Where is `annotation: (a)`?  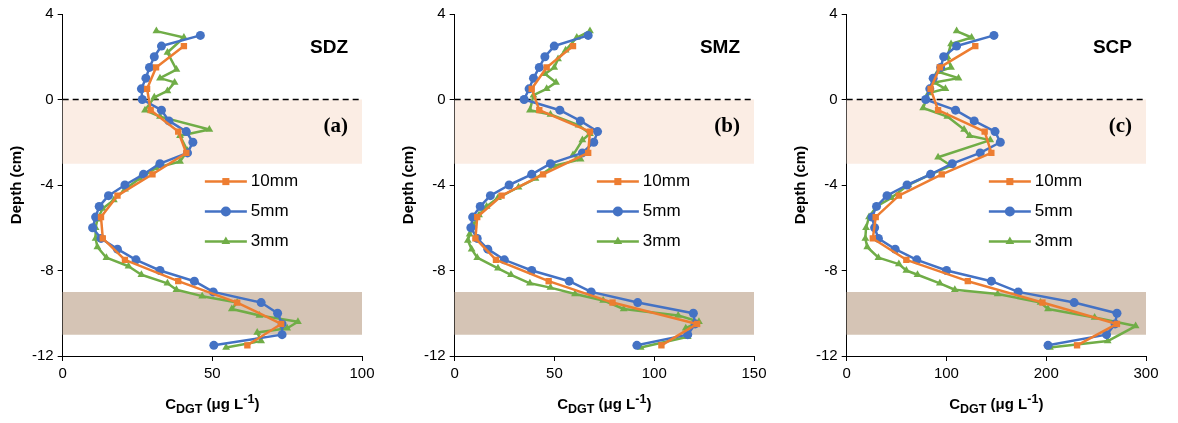
annotation: (a) is located at coordinates (335, 125).